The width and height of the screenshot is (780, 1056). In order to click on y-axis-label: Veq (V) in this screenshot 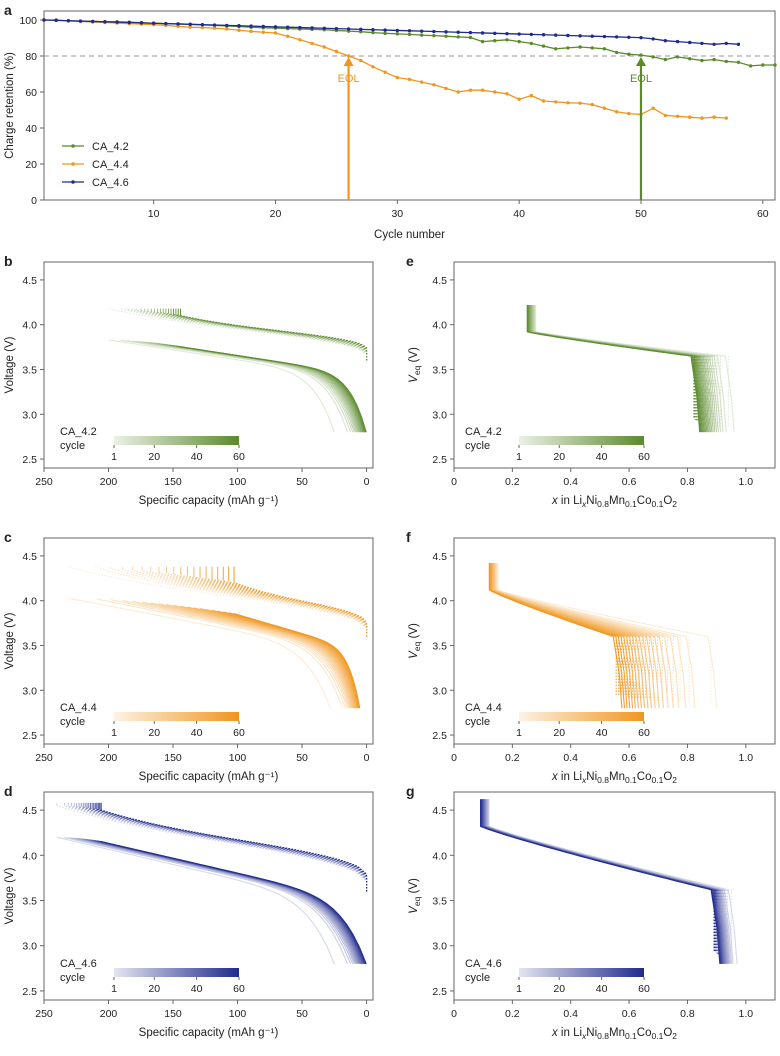, I will do `click(415, 641)`.